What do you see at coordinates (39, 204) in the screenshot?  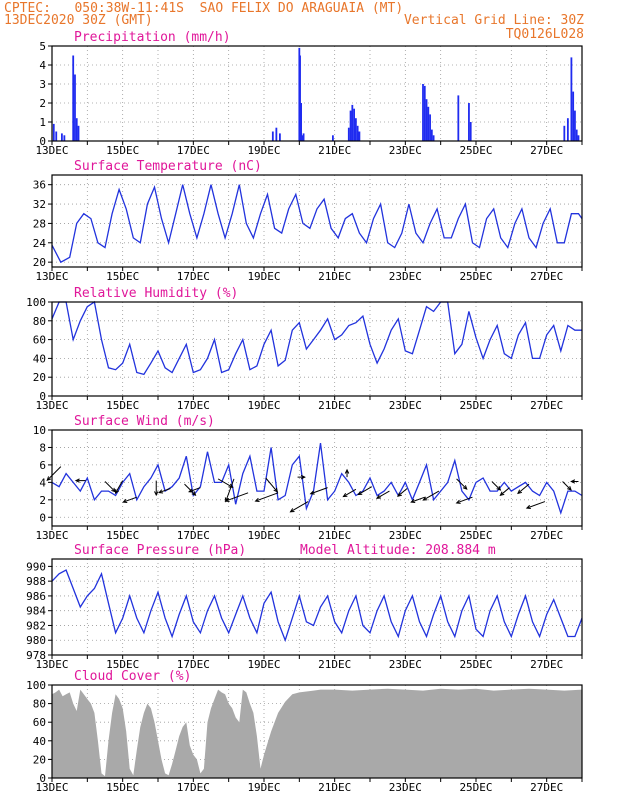 I see `temperature-ytick-label: 32` at bounding box center [39, 204].